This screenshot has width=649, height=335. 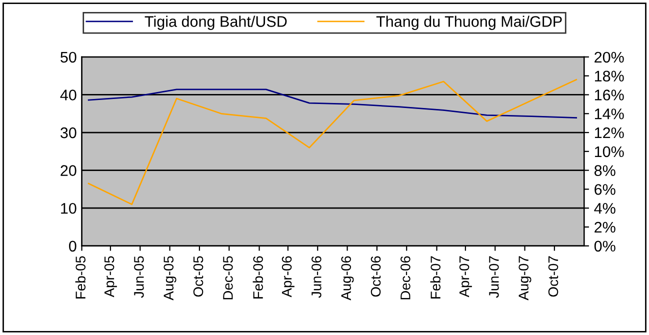 I want to click on x-tick-label: Apr-07, so click(x=465, y=277).